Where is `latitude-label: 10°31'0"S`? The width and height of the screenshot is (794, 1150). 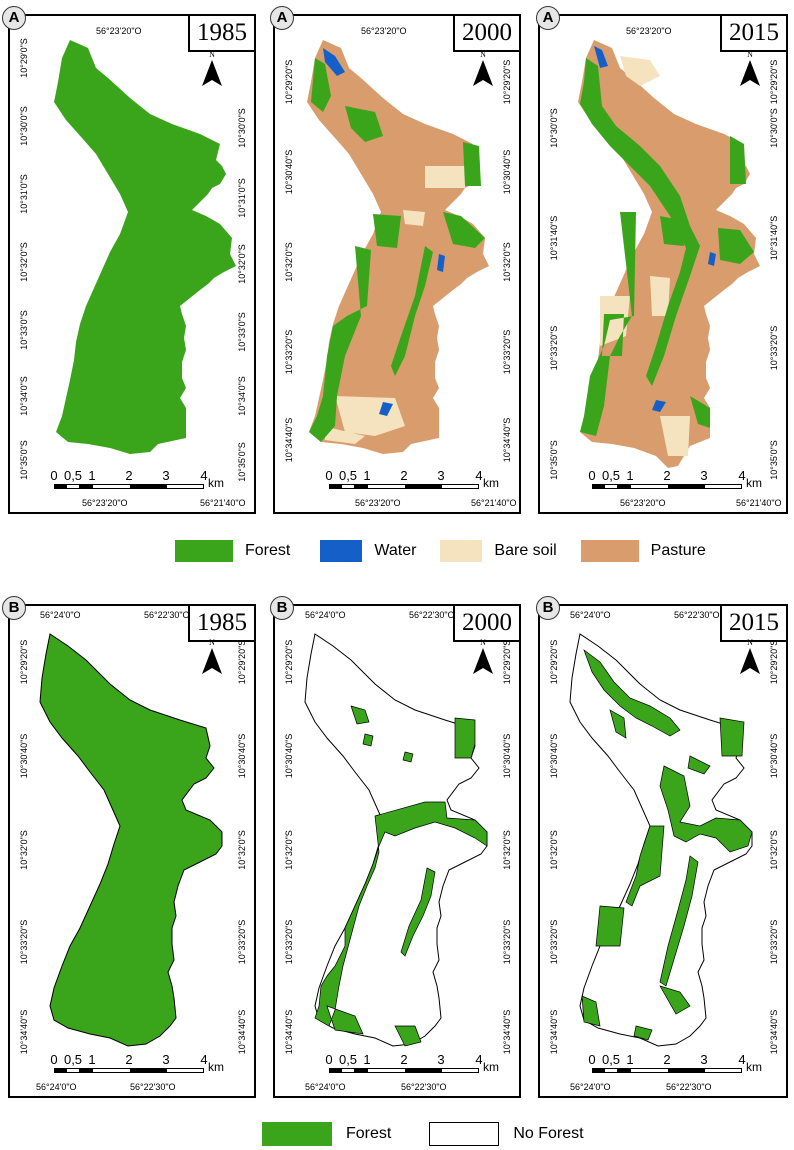
latitude-label: 10°31'0"S is located at coordinates (24, 194).